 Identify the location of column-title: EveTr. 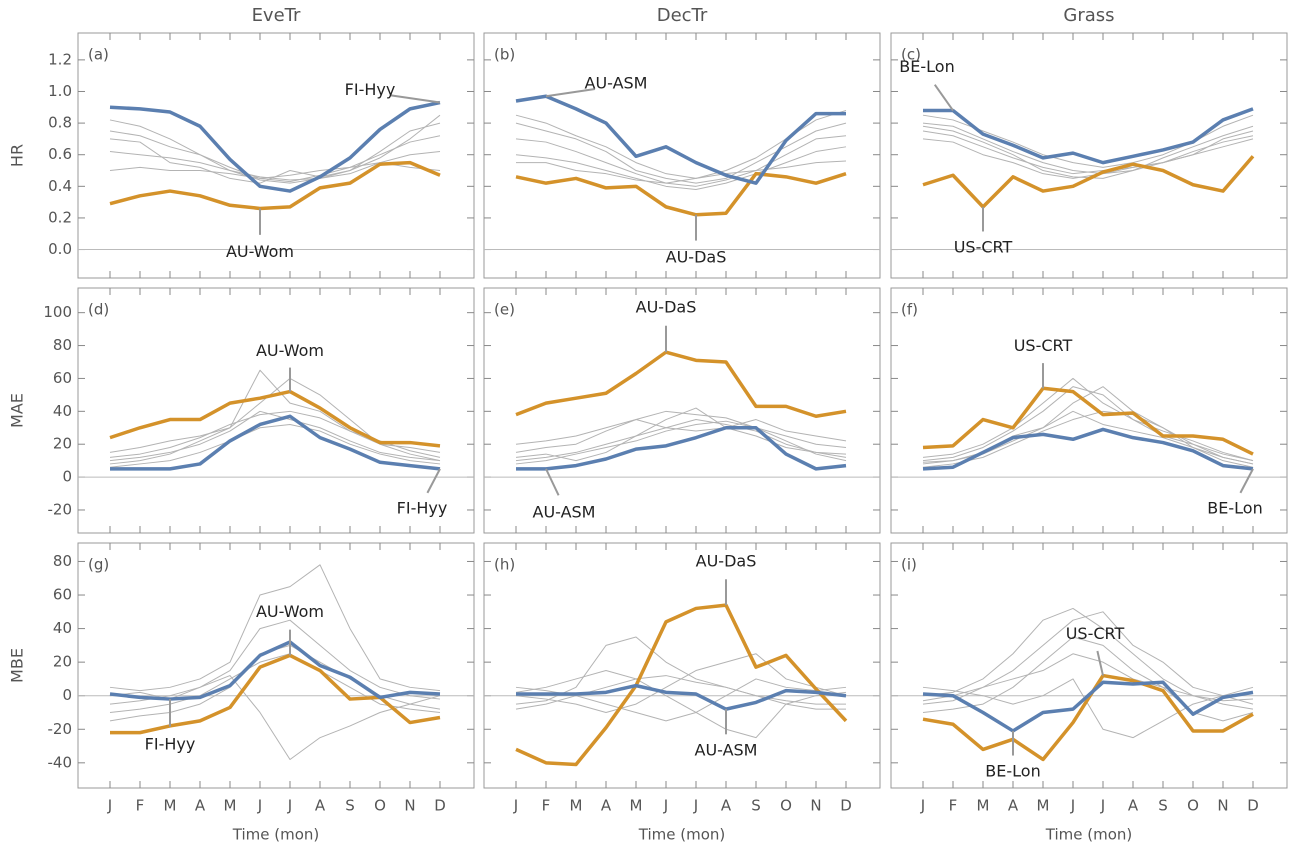
(276, 15).